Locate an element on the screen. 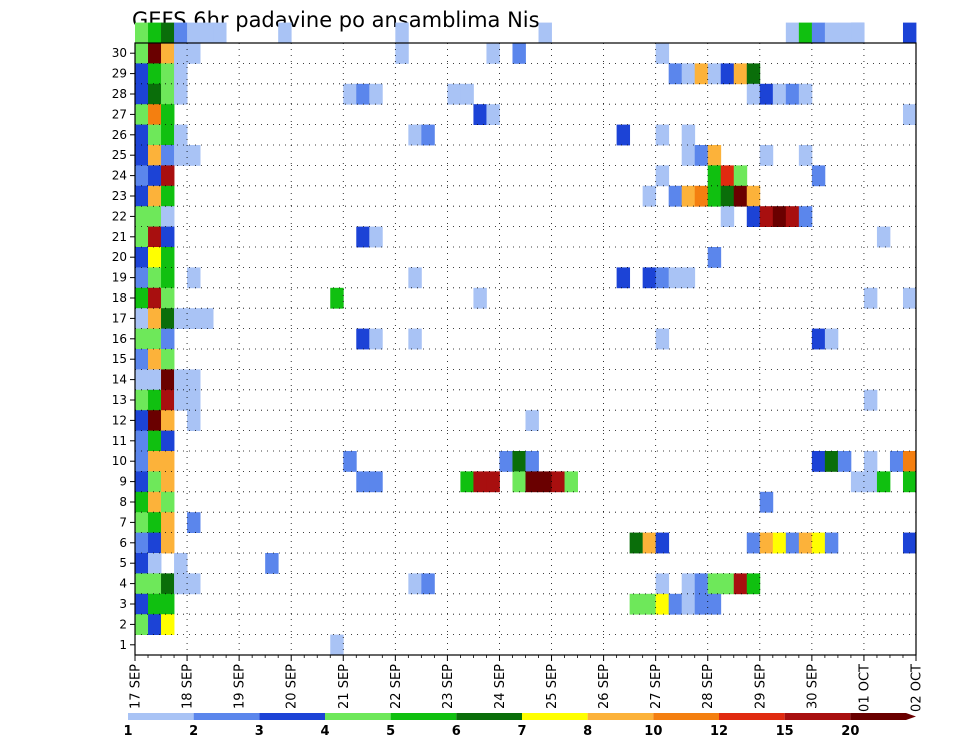  x-tick-label: 25 SEP is located at coordinates (552, 686).